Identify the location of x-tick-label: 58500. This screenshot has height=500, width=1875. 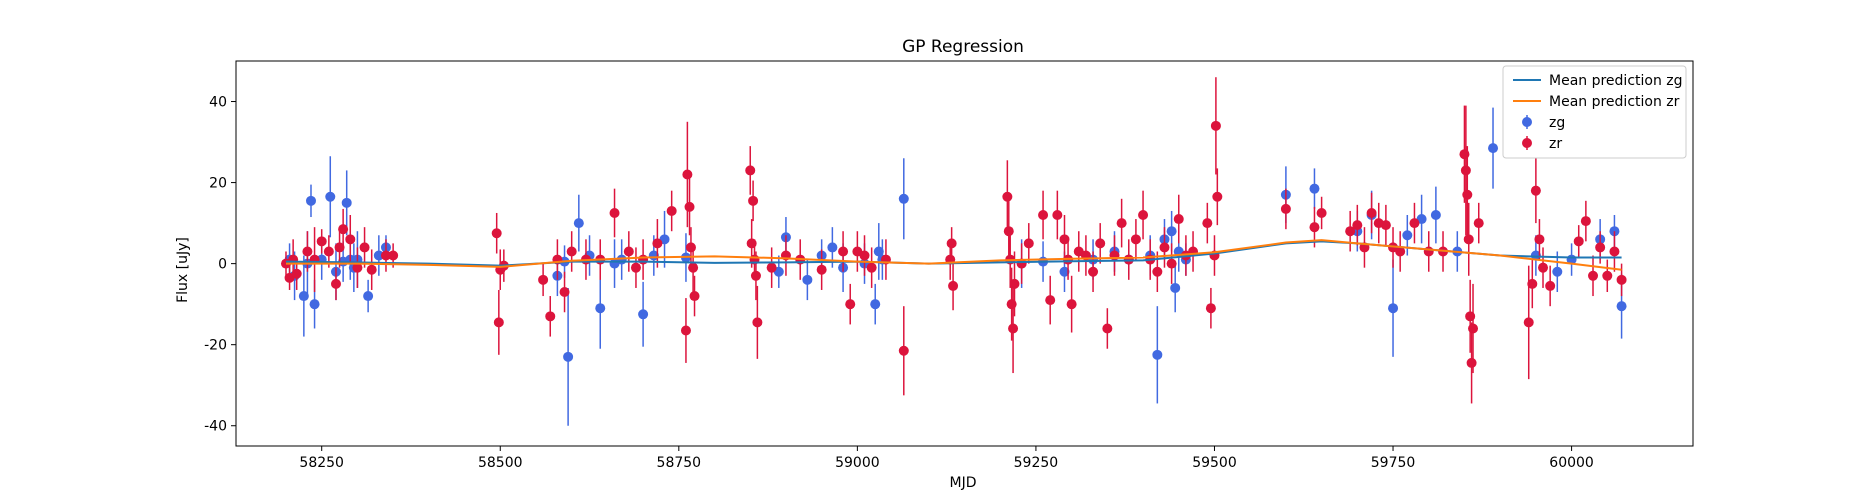
(500, 463).